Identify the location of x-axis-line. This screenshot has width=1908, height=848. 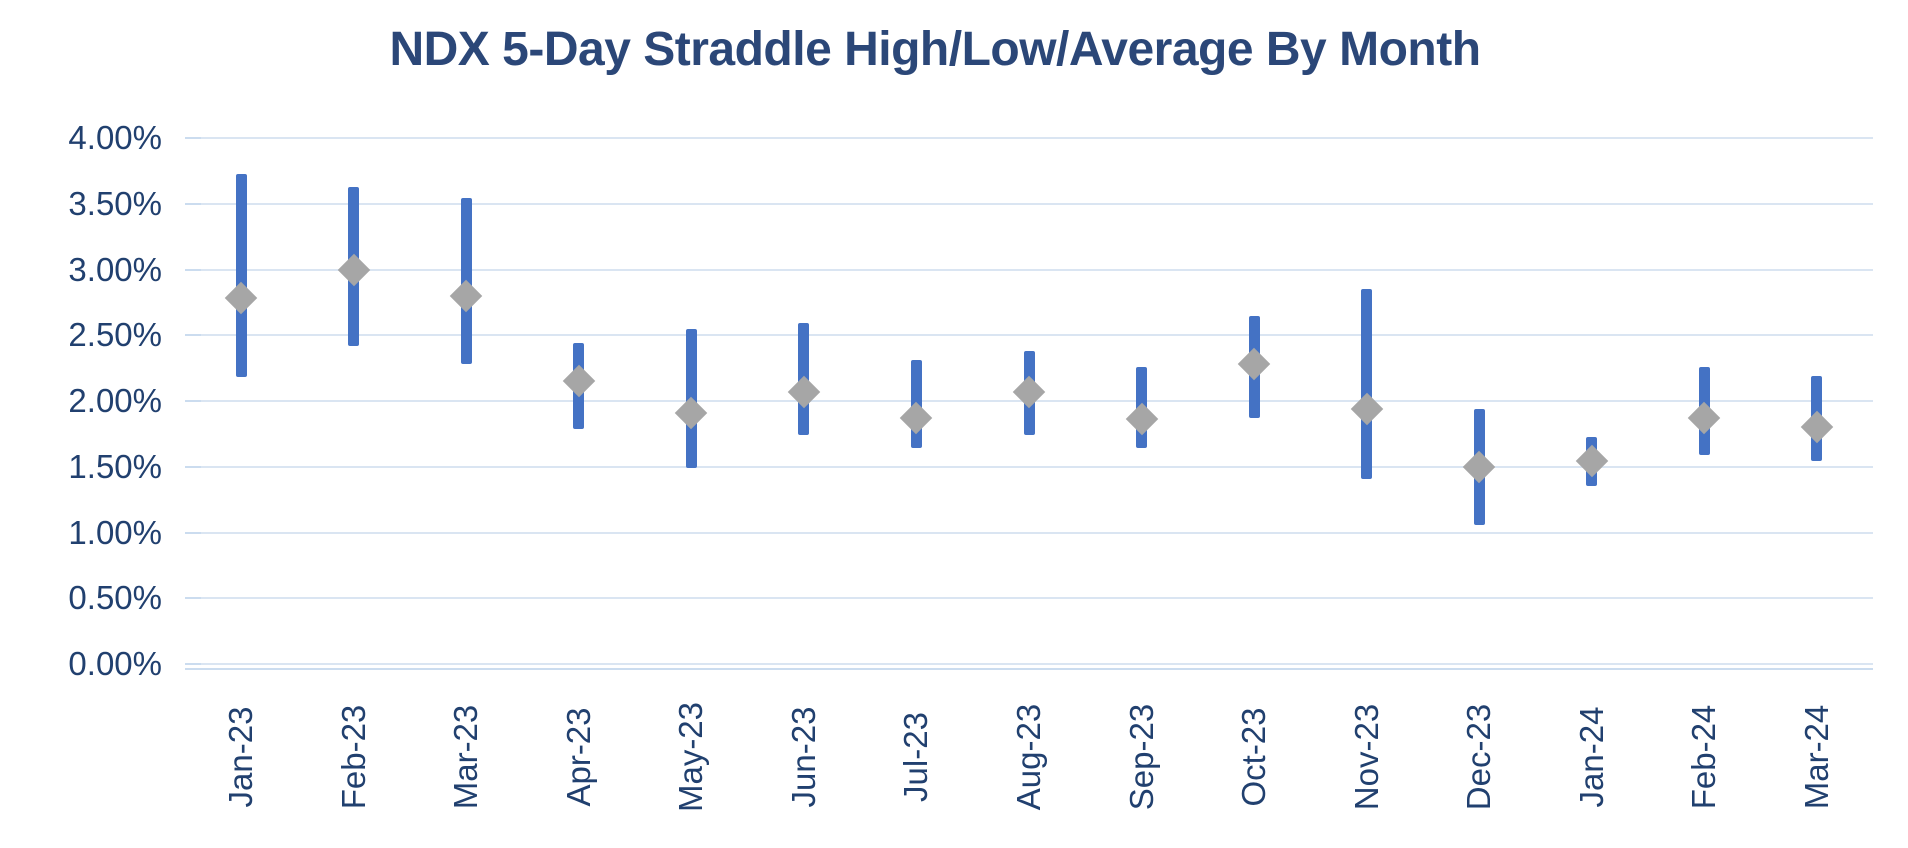
(1029, 669).